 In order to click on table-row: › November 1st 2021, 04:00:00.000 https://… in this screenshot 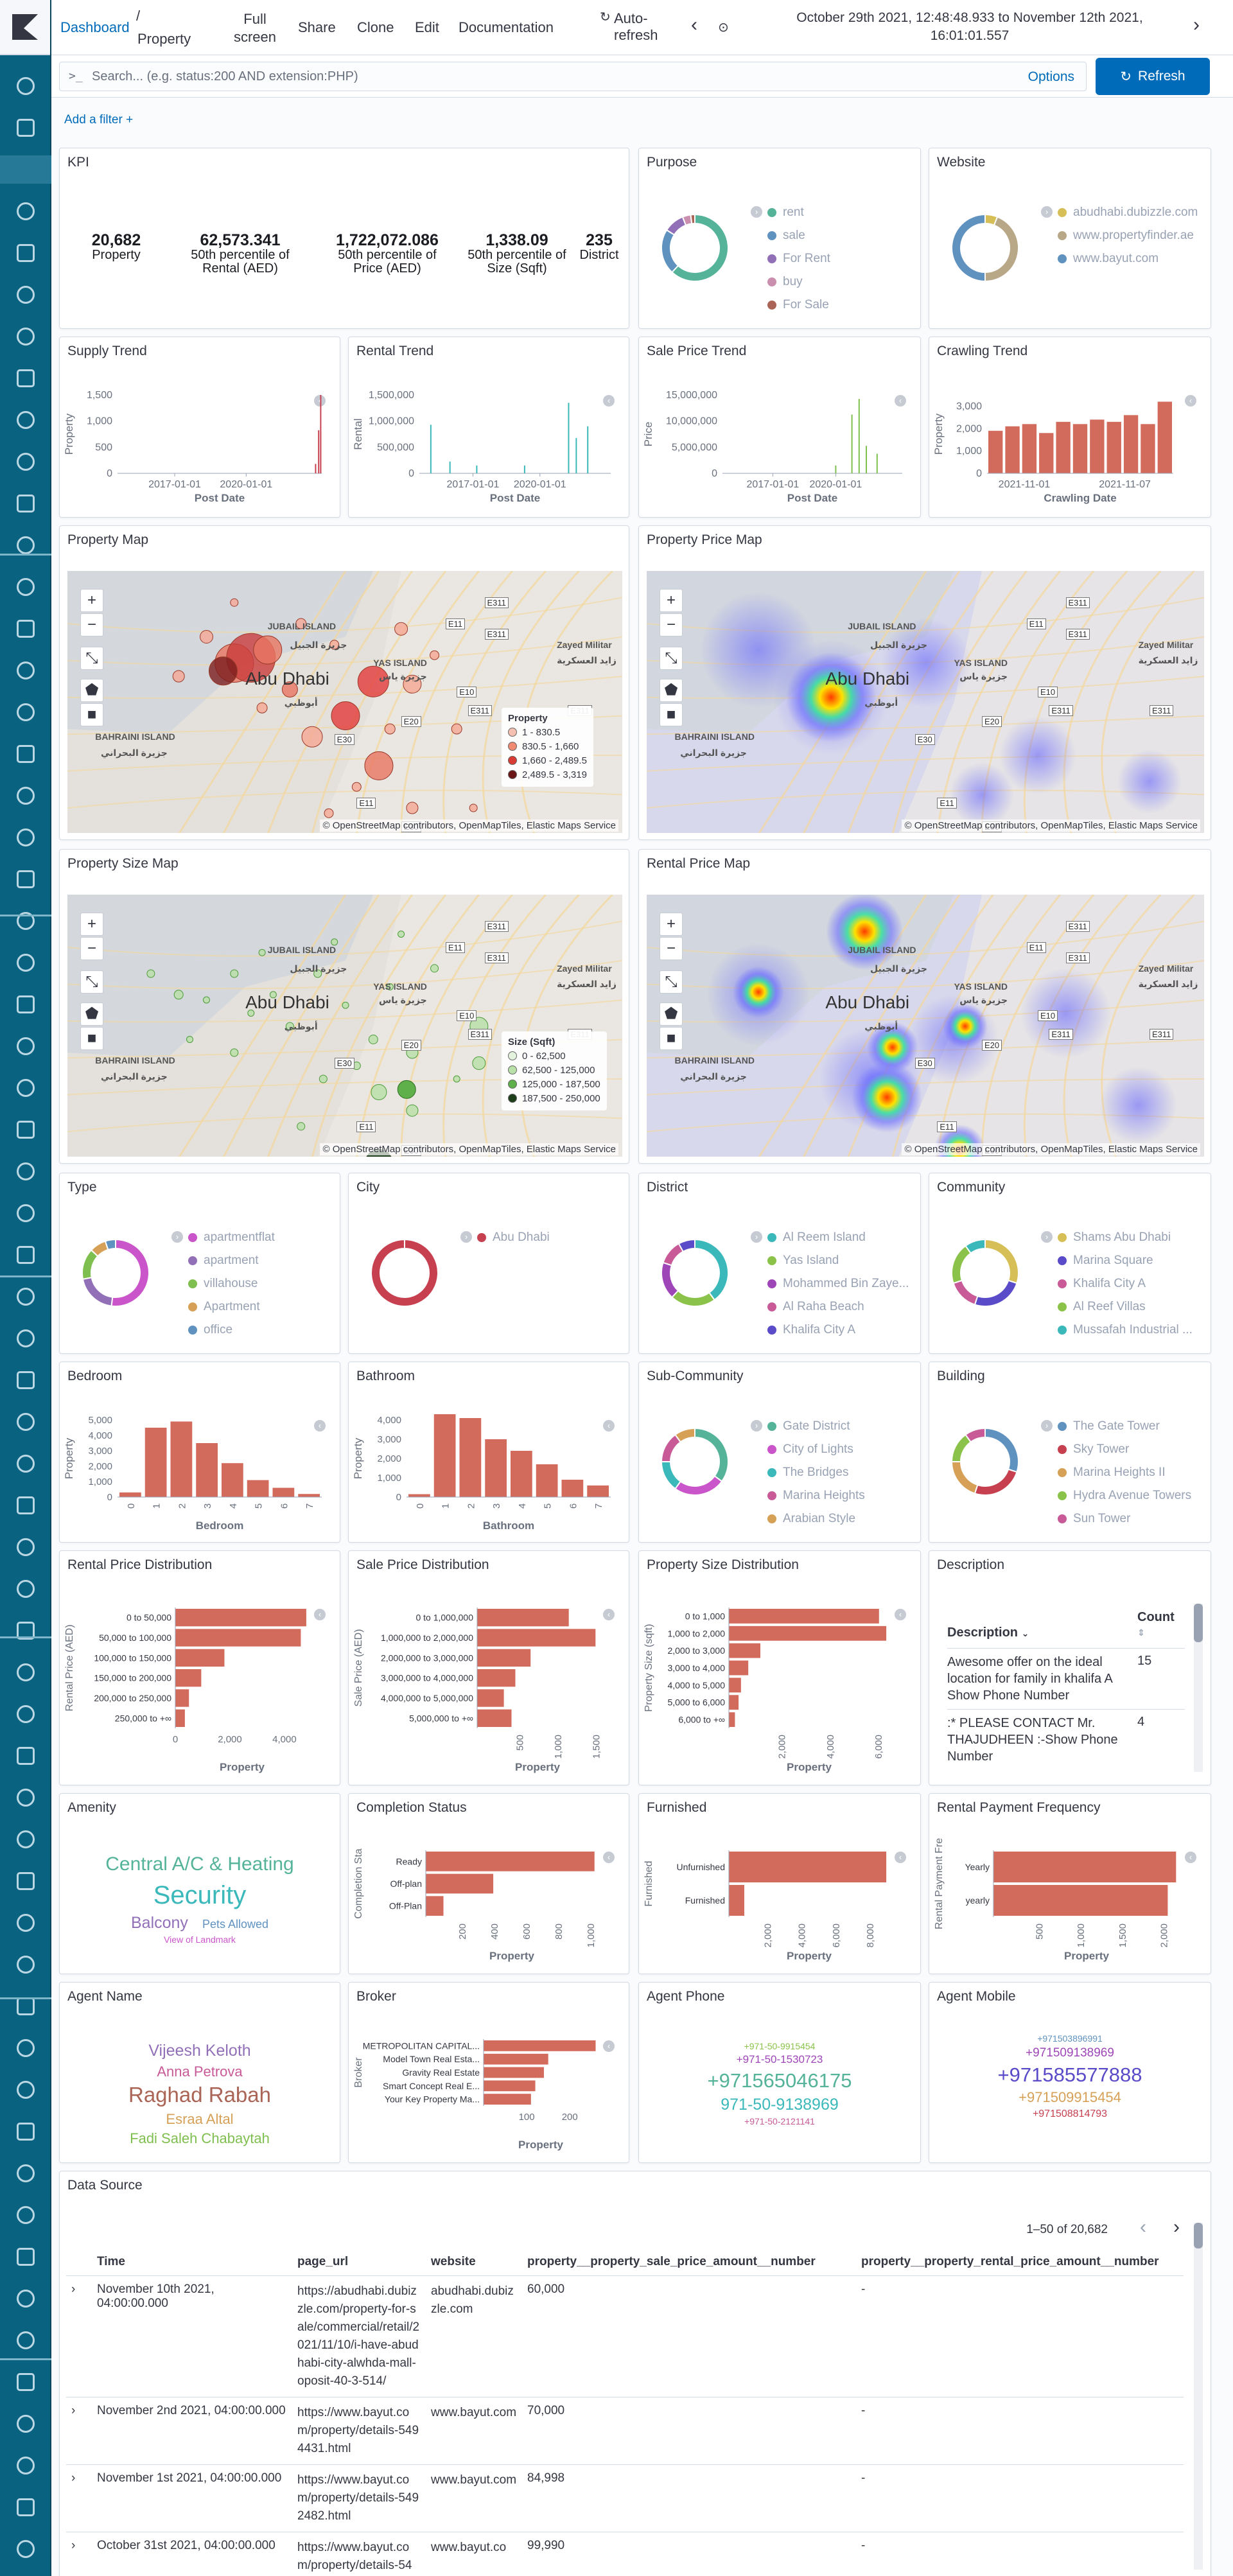, I will do `click(625, 2498)`.